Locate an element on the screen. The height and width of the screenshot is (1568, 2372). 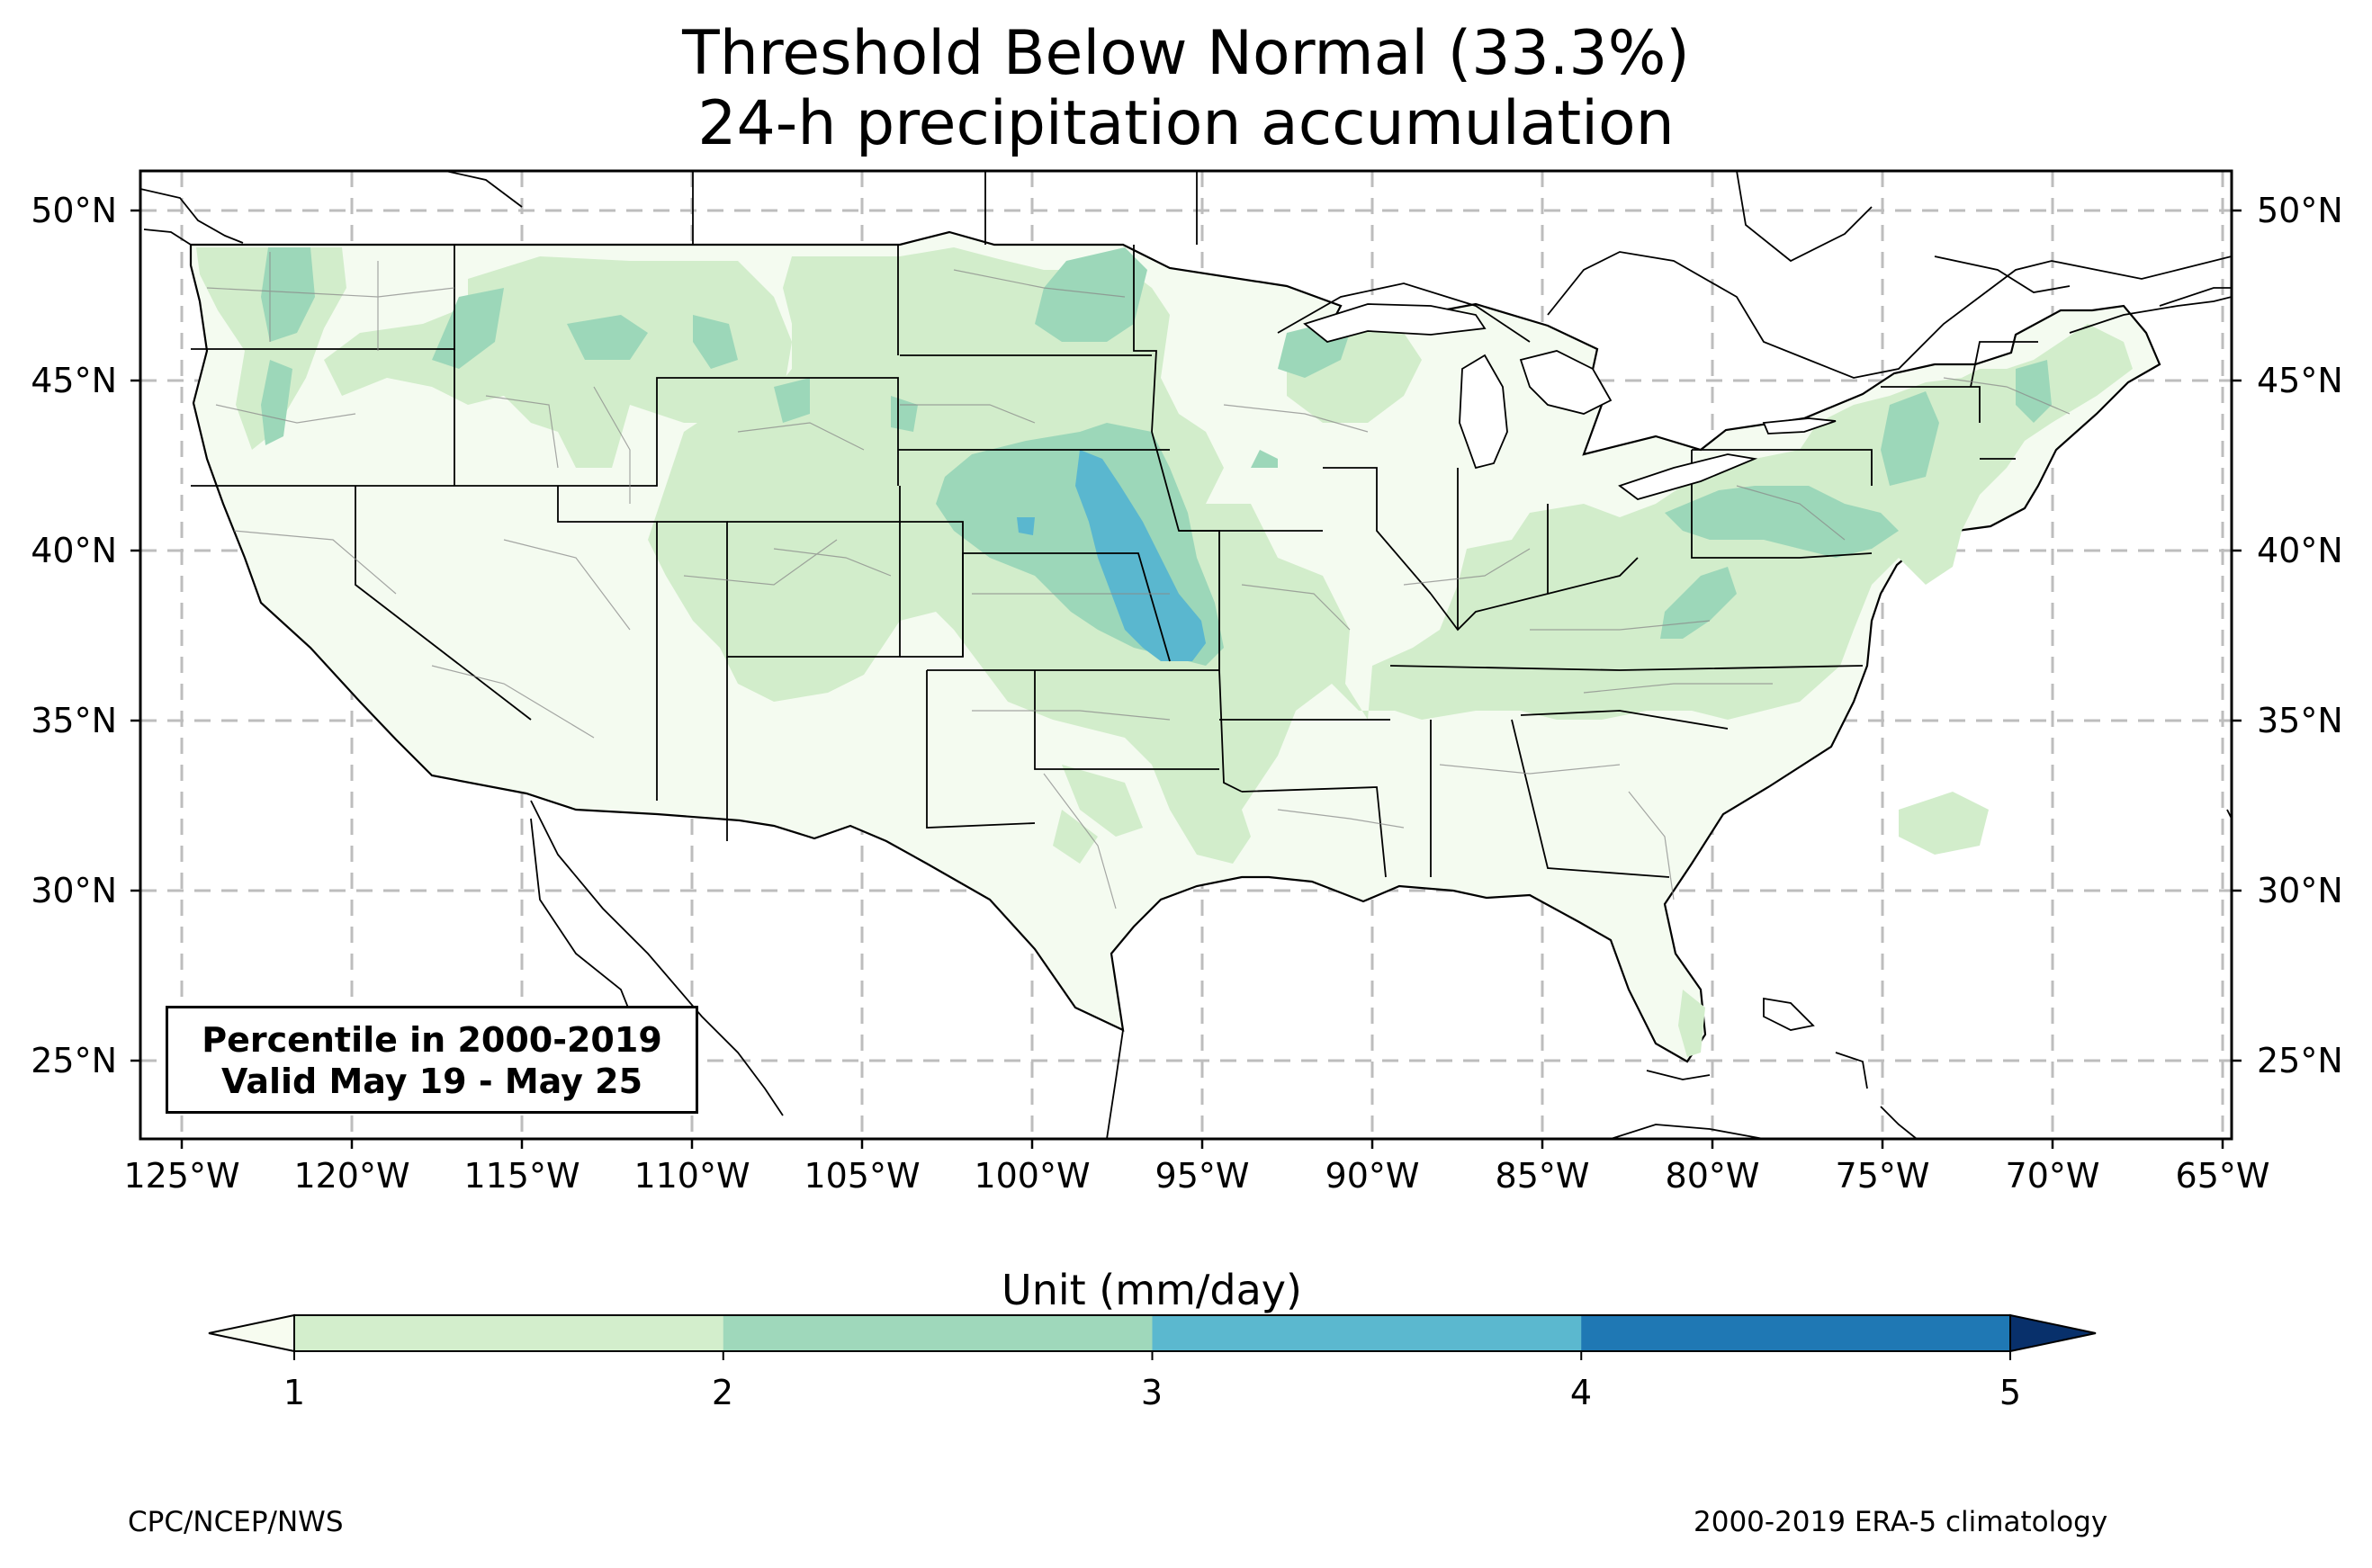
credit-climatology: 2000-2019 ERA-5 climatology is located at coordinates (1901, 1522).